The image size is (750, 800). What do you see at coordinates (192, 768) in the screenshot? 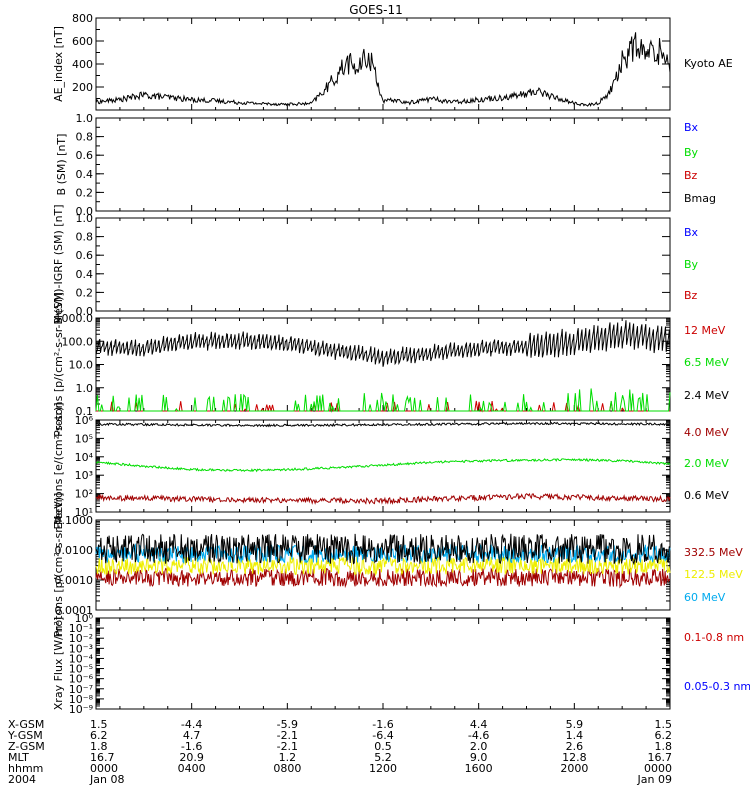
I see `orbit-value: 0400` at bounding box center [192, 768].